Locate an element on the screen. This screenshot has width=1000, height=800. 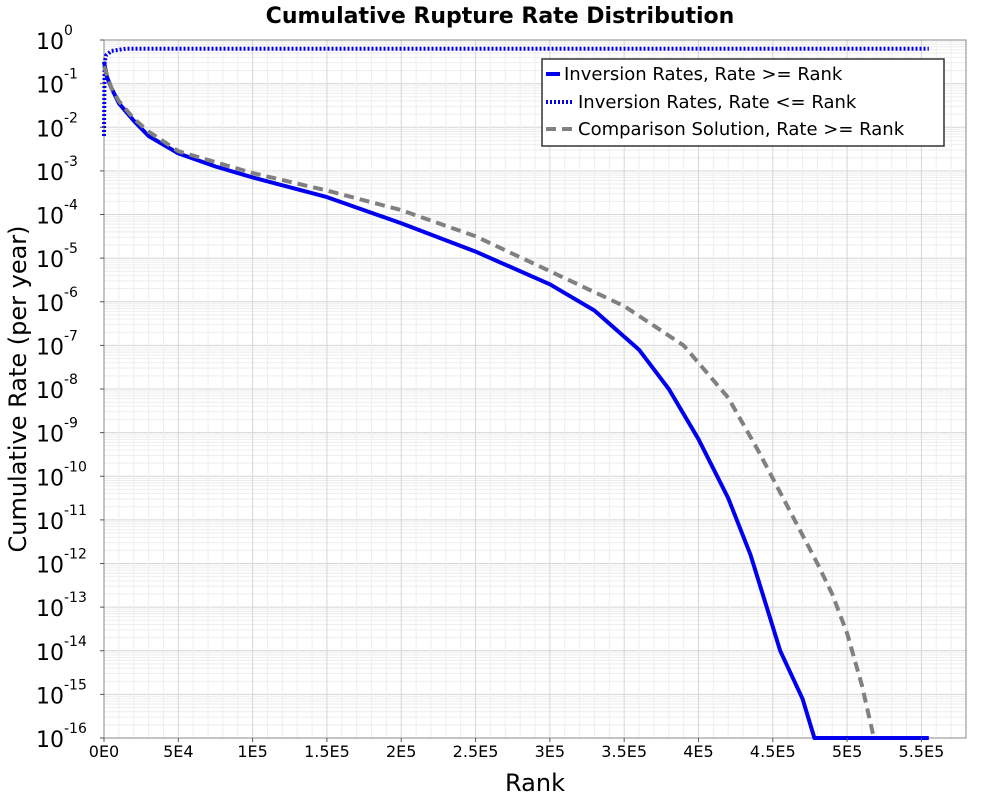
x-tick-label: 1.5E5 is located at coordinates (327, 751).